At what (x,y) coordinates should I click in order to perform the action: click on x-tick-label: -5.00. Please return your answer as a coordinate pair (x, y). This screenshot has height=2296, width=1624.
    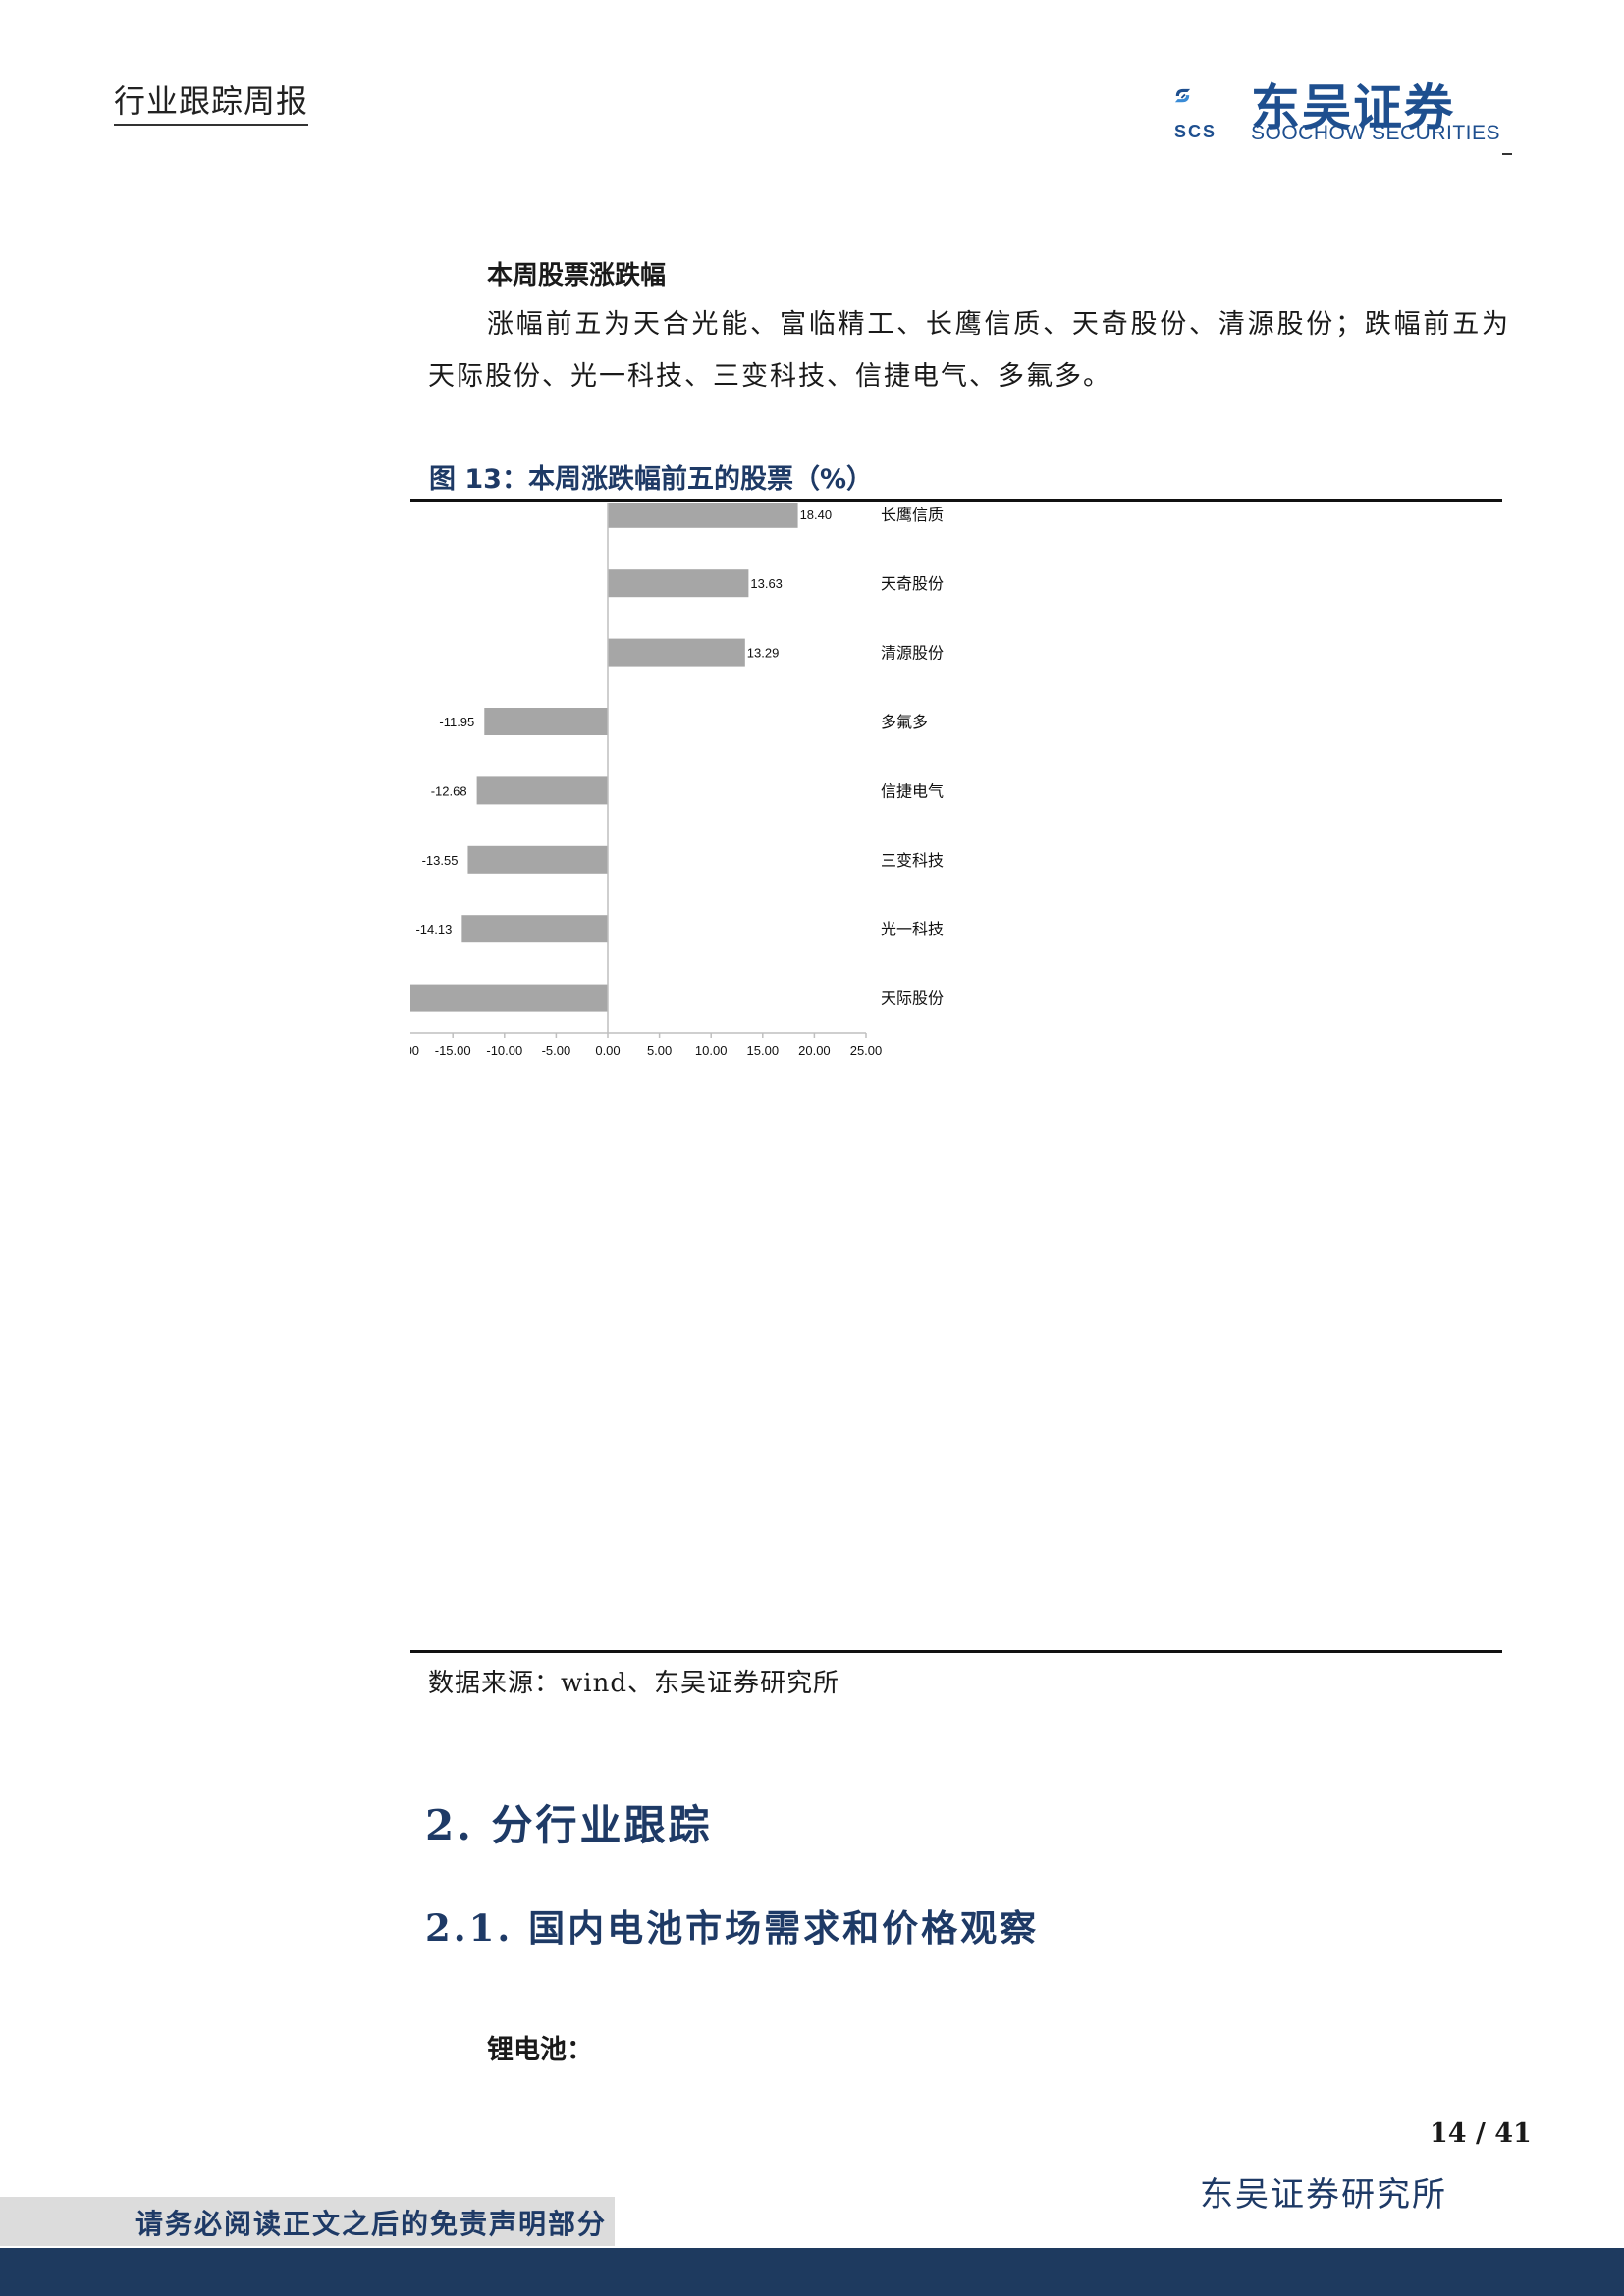
    Looking at the image, I should click on (556, 1051).